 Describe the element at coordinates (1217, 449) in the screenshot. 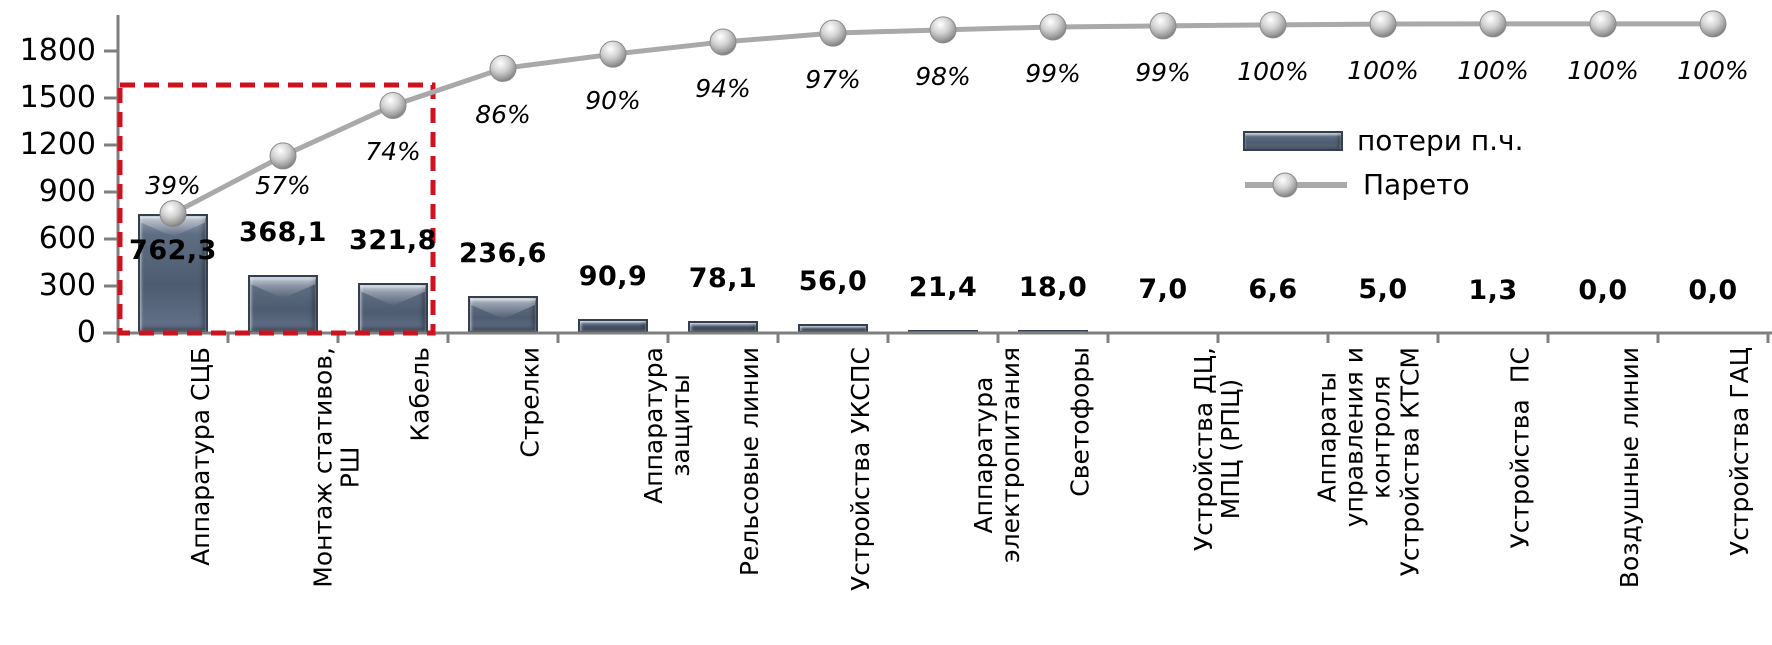

I see `category-label: Устройства ДЦ, МПЦ (РПЦ)` at that location.